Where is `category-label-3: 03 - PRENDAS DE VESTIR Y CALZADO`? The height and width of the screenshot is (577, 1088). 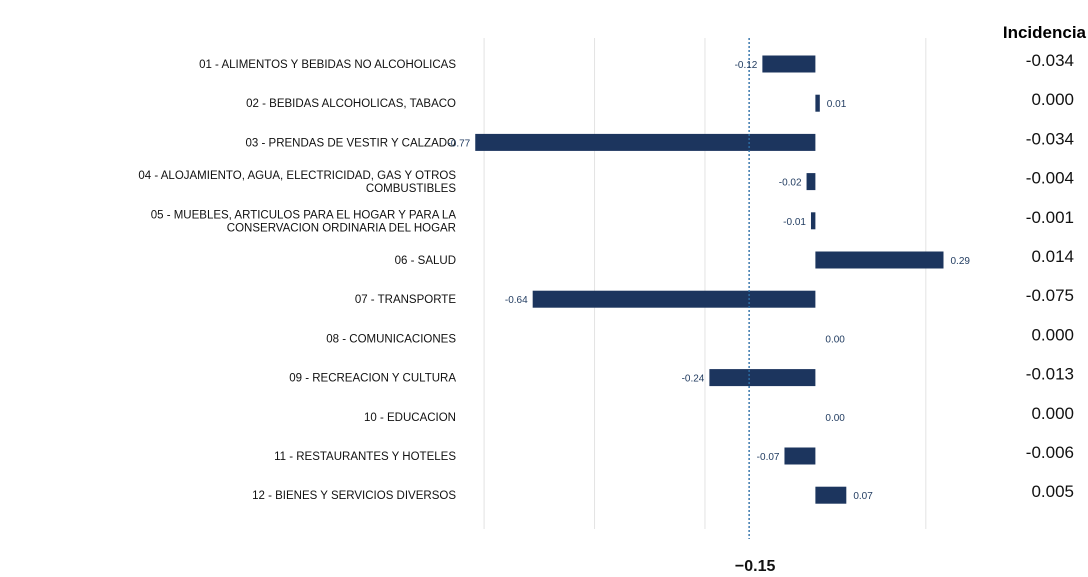 category-label-3: 03 - PRENDAS DE VESTIR Y CALZADO is located at coordinates (351, 143).